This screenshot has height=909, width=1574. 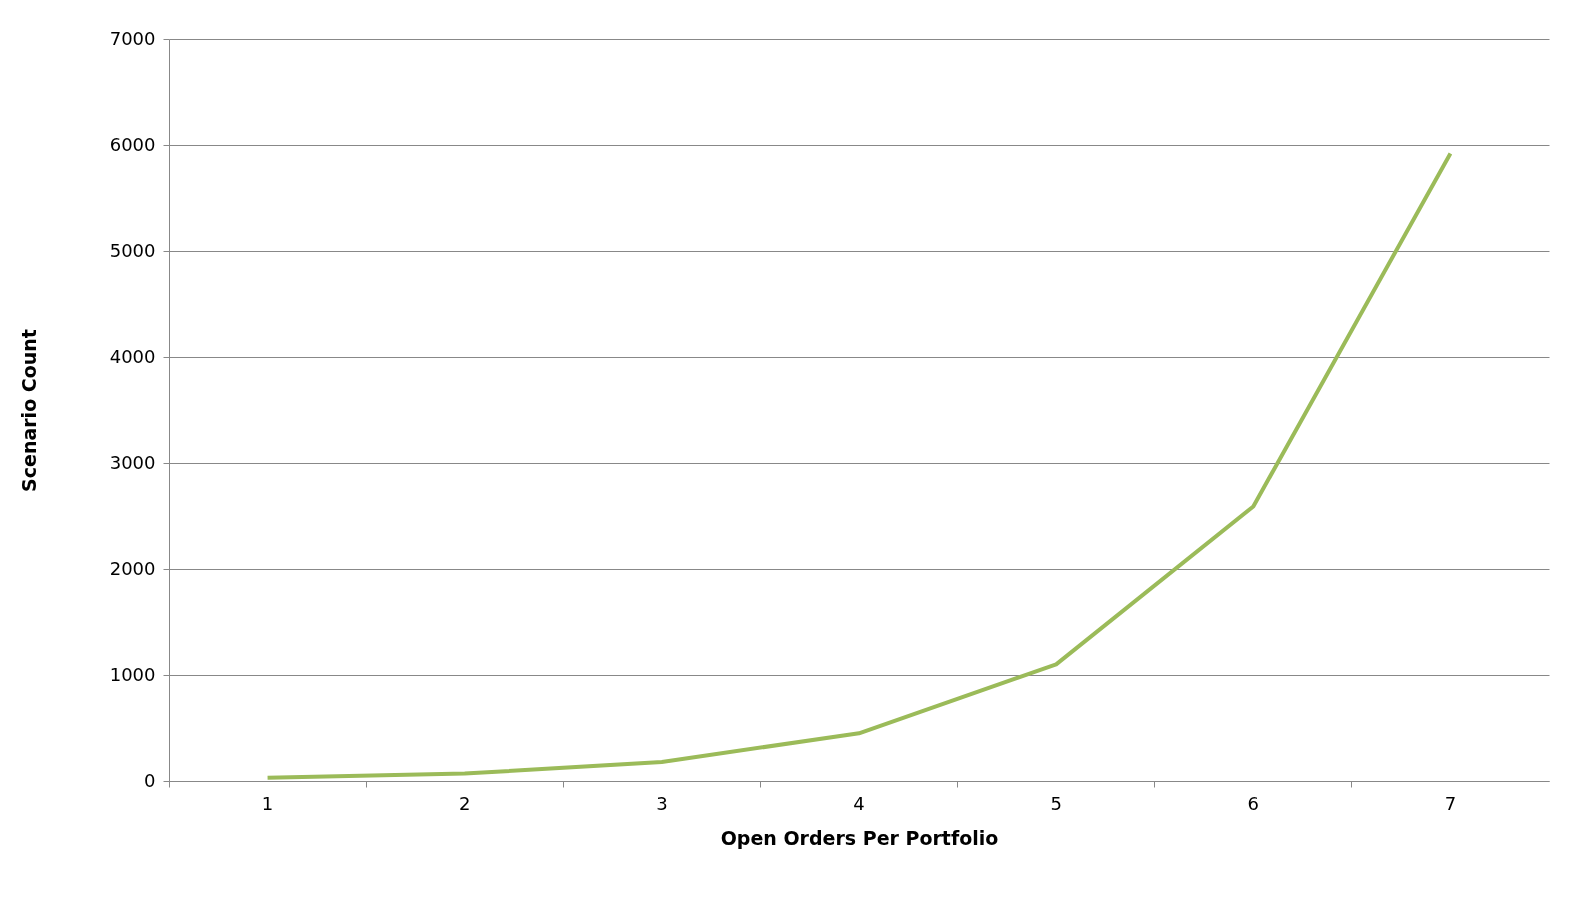 What do you see at coordinates (28, 410) in the screenshot?
I see `y-axis-title: Scenario Count` at bounding box center [28, 410].